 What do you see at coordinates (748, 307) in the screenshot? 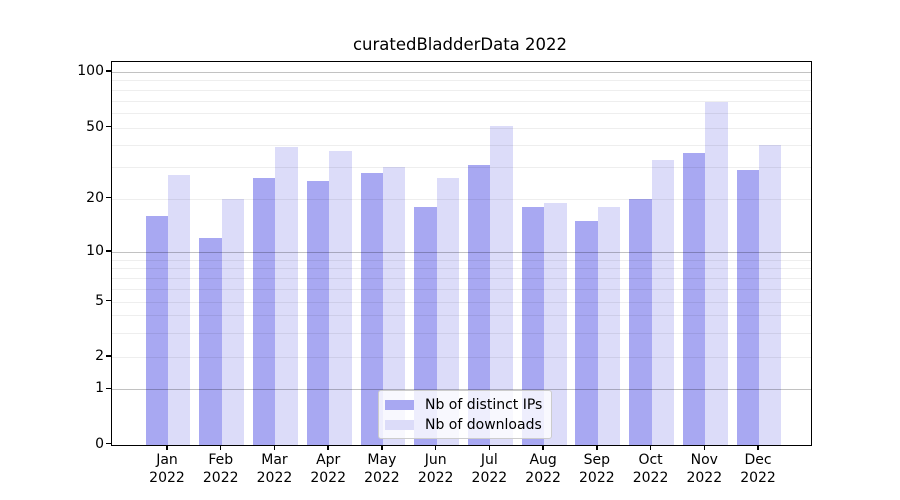
I see `bar-distinct-ips-dec` at bounding box center [748, 307].